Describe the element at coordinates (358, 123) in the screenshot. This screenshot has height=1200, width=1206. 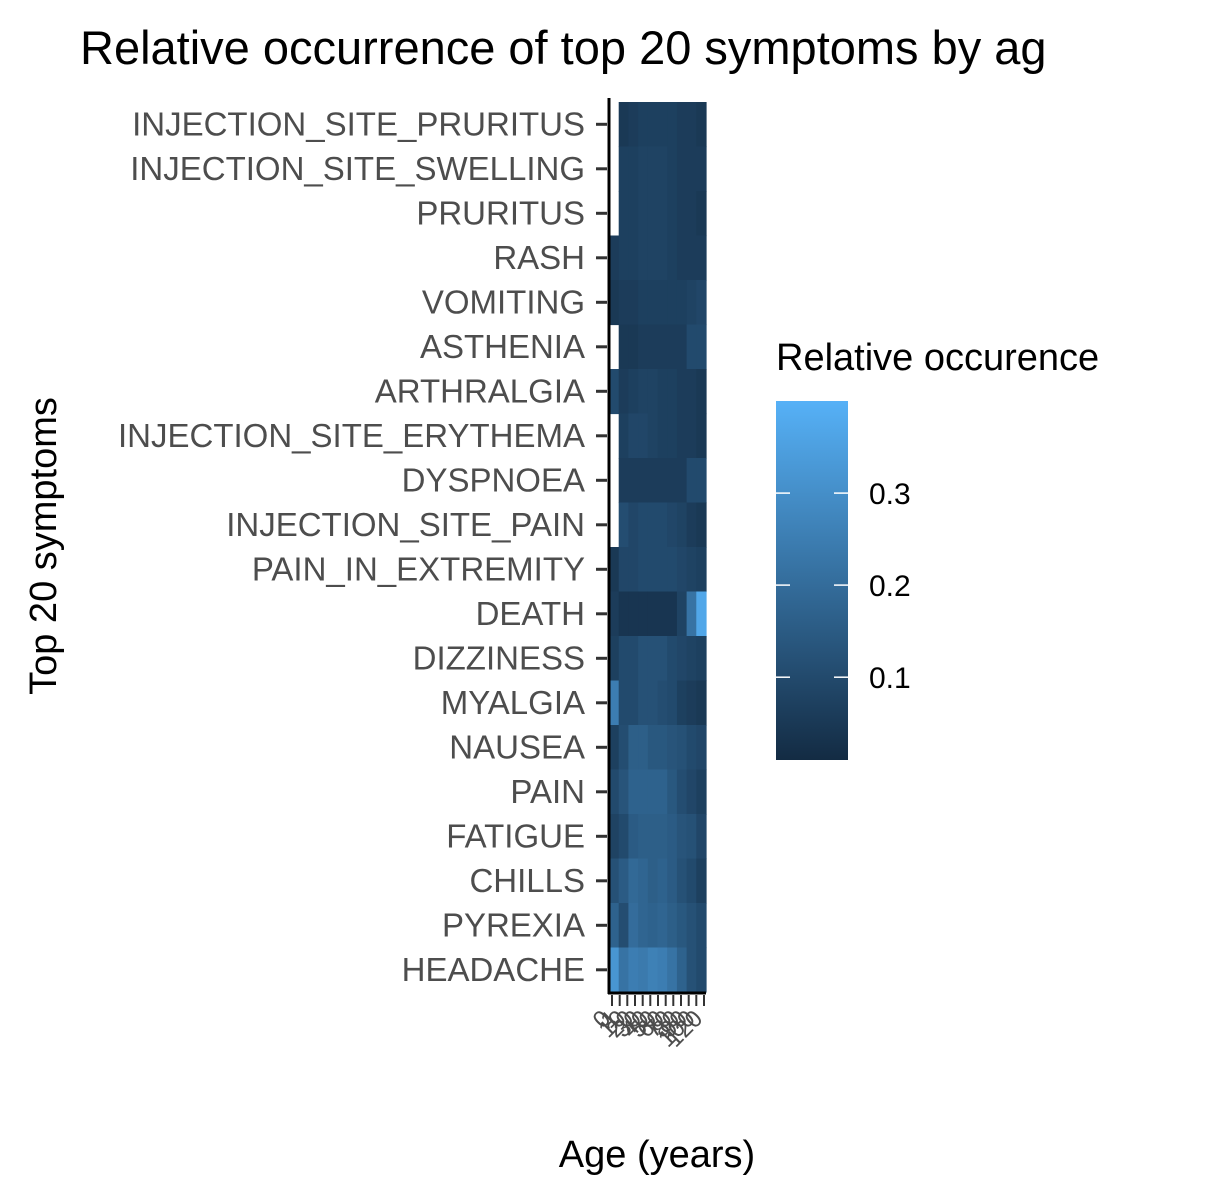
I see `y-tick-label: INJECTION_SITE_PRURITUS` at that location.